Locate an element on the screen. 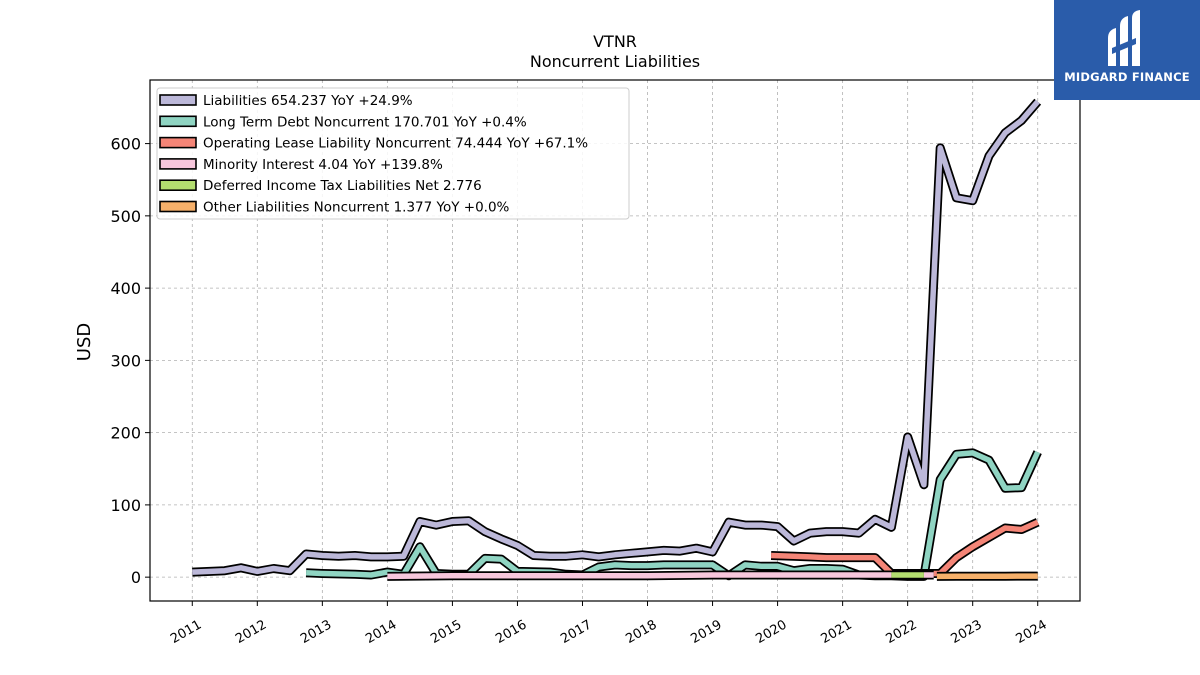  x-tick-label: 2018 is located at coordinates (641, 632).